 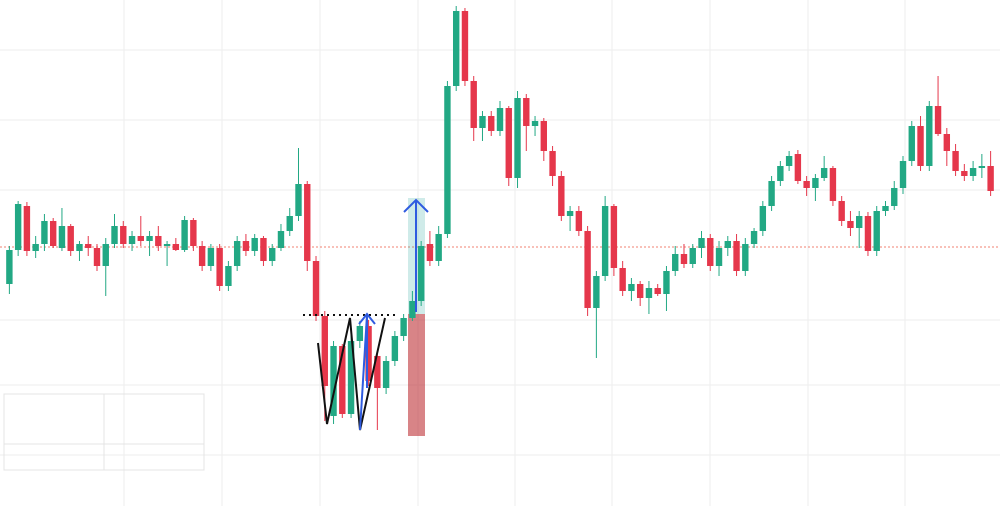 I want to click on stop-zone, so click(x=416, y=375).